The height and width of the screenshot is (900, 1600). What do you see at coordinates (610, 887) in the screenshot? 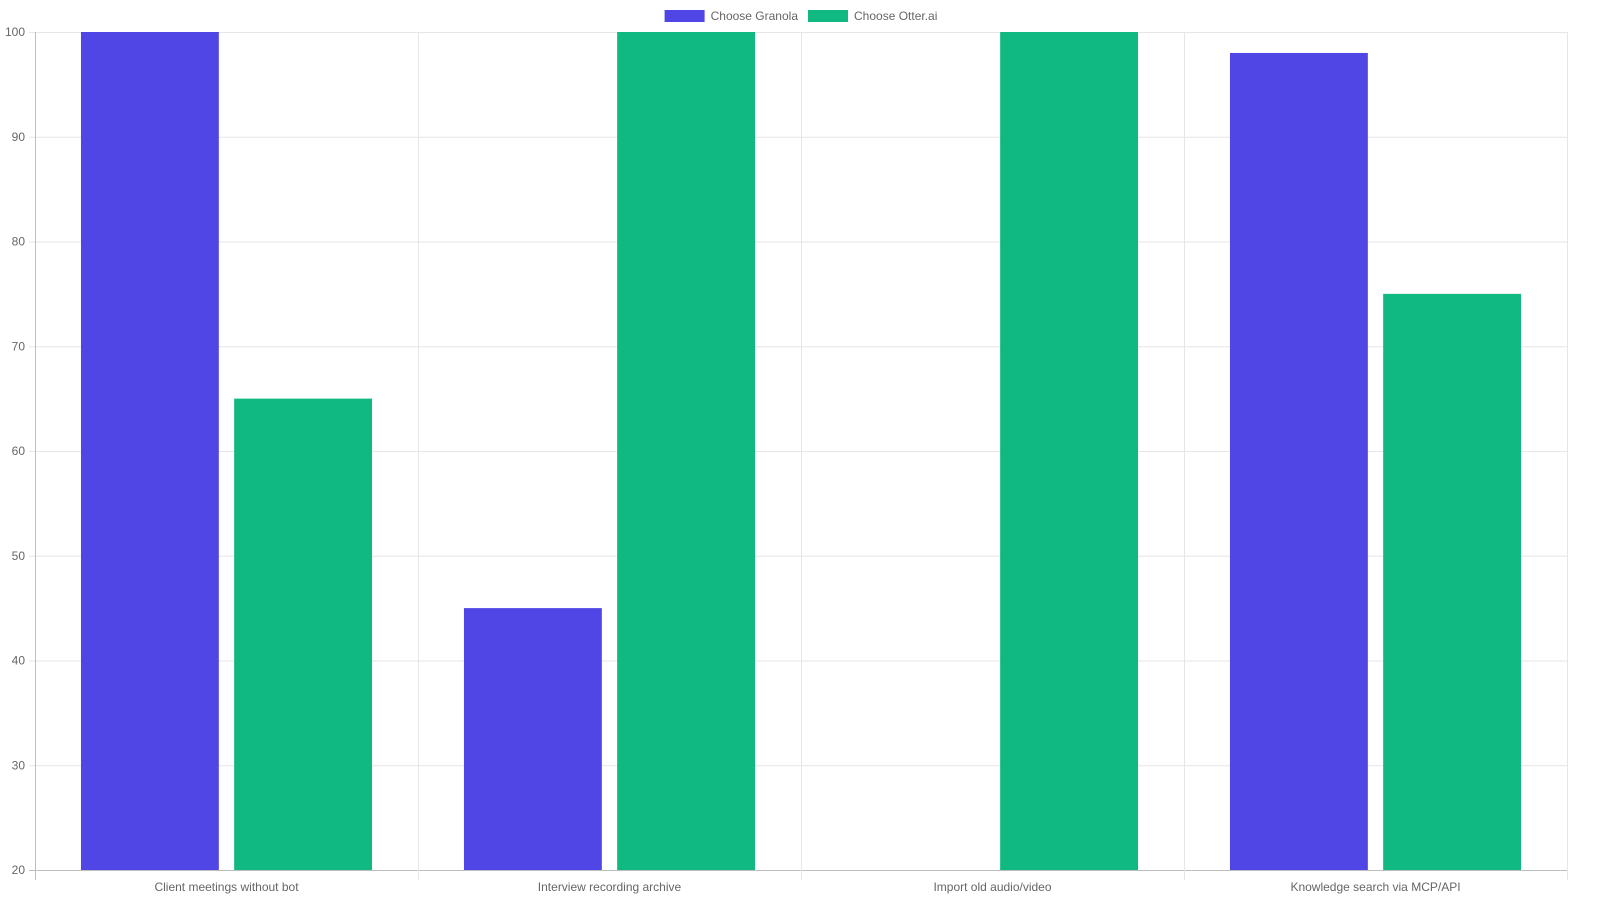
I see `x-tick-label: Interview recording archive` at bounding box center [610, 887].